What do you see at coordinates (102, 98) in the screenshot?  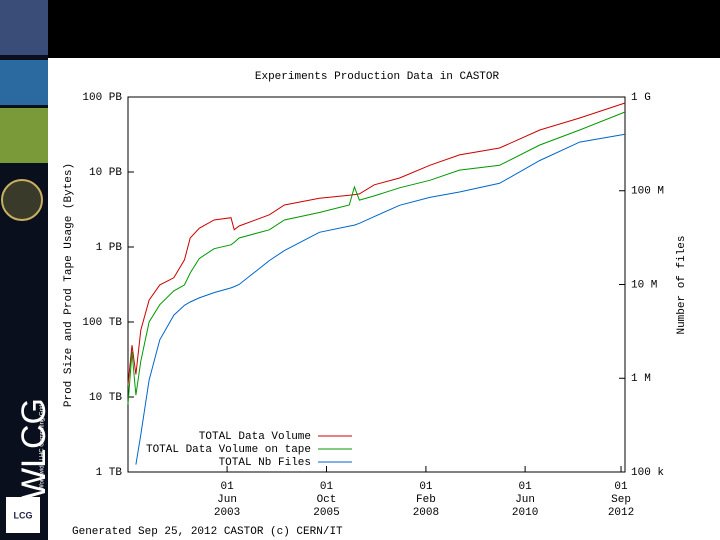 I see `y-tick-label: 100 PB` at bounding box center [102, 98].